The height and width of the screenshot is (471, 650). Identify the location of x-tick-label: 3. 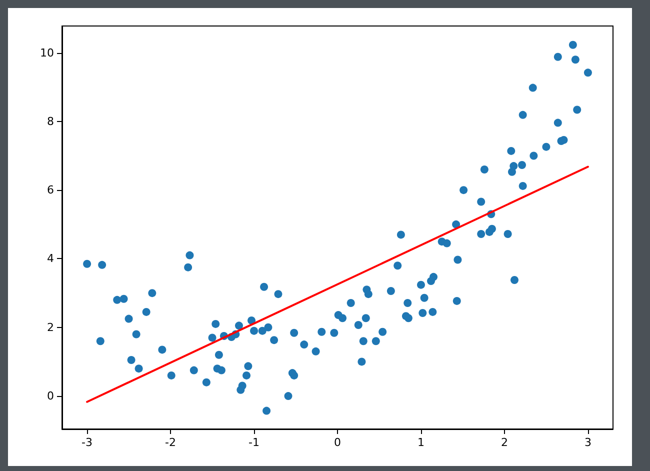
(588, 442).